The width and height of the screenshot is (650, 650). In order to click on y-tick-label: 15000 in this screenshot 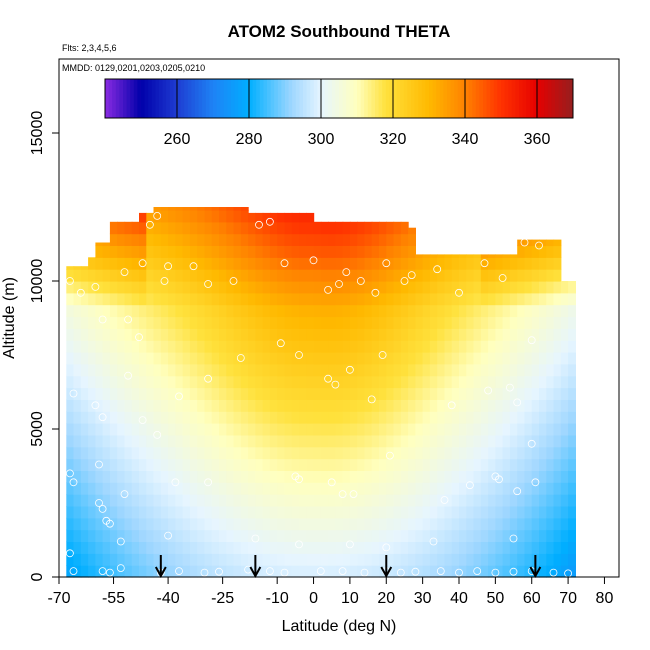, I will do `click(37, 133)`.